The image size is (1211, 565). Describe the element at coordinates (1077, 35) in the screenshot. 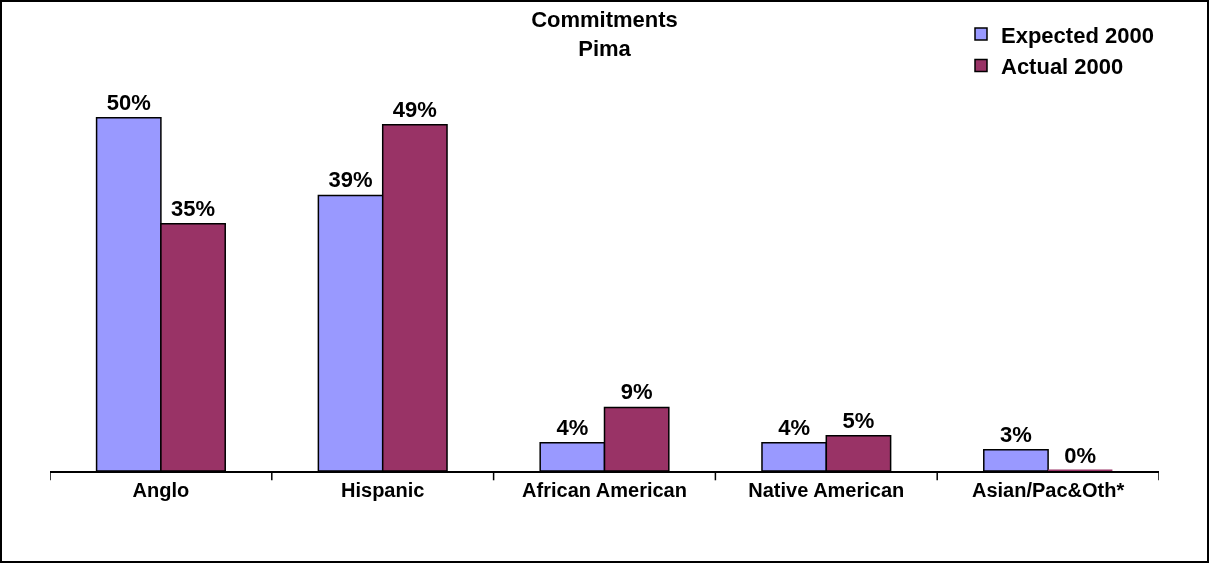

I see `legend-label: Expected 2000` at that location.